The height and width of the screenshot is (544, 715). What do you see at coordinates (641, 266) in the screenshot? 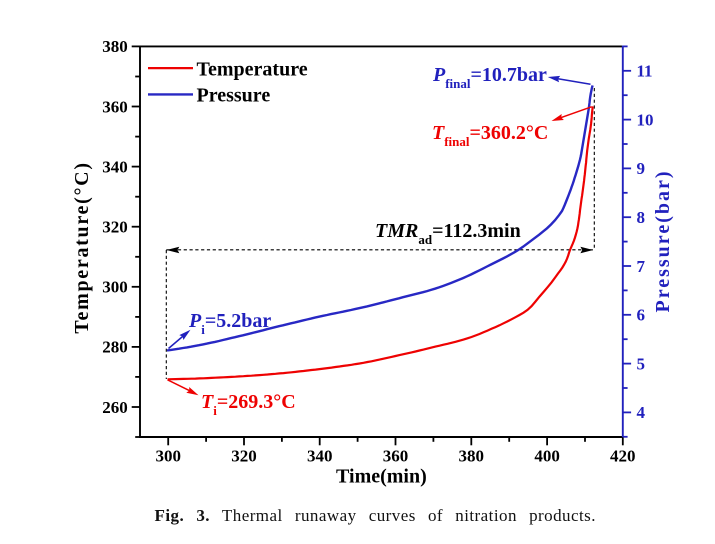
I see `svg-text: 7` at bounding box center [641, 266].